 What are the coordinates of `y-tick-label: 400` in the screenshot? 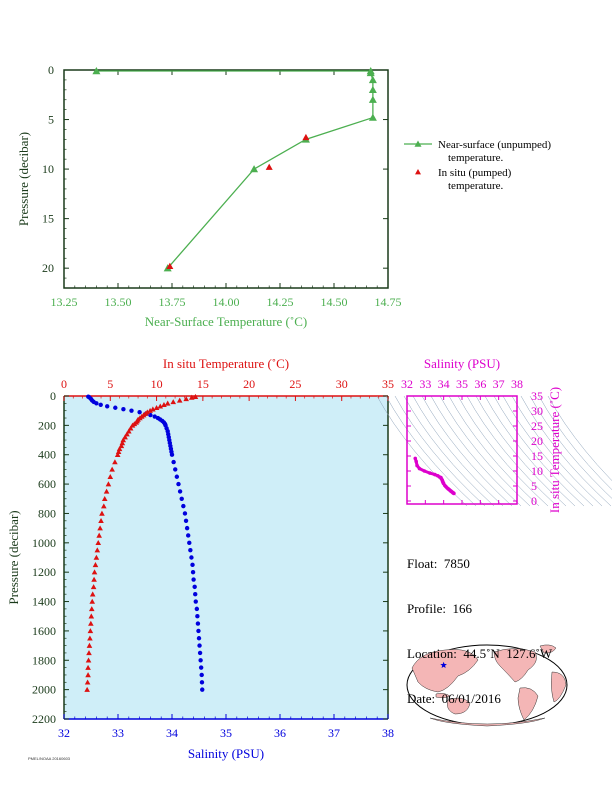 It's located at (47, 455).